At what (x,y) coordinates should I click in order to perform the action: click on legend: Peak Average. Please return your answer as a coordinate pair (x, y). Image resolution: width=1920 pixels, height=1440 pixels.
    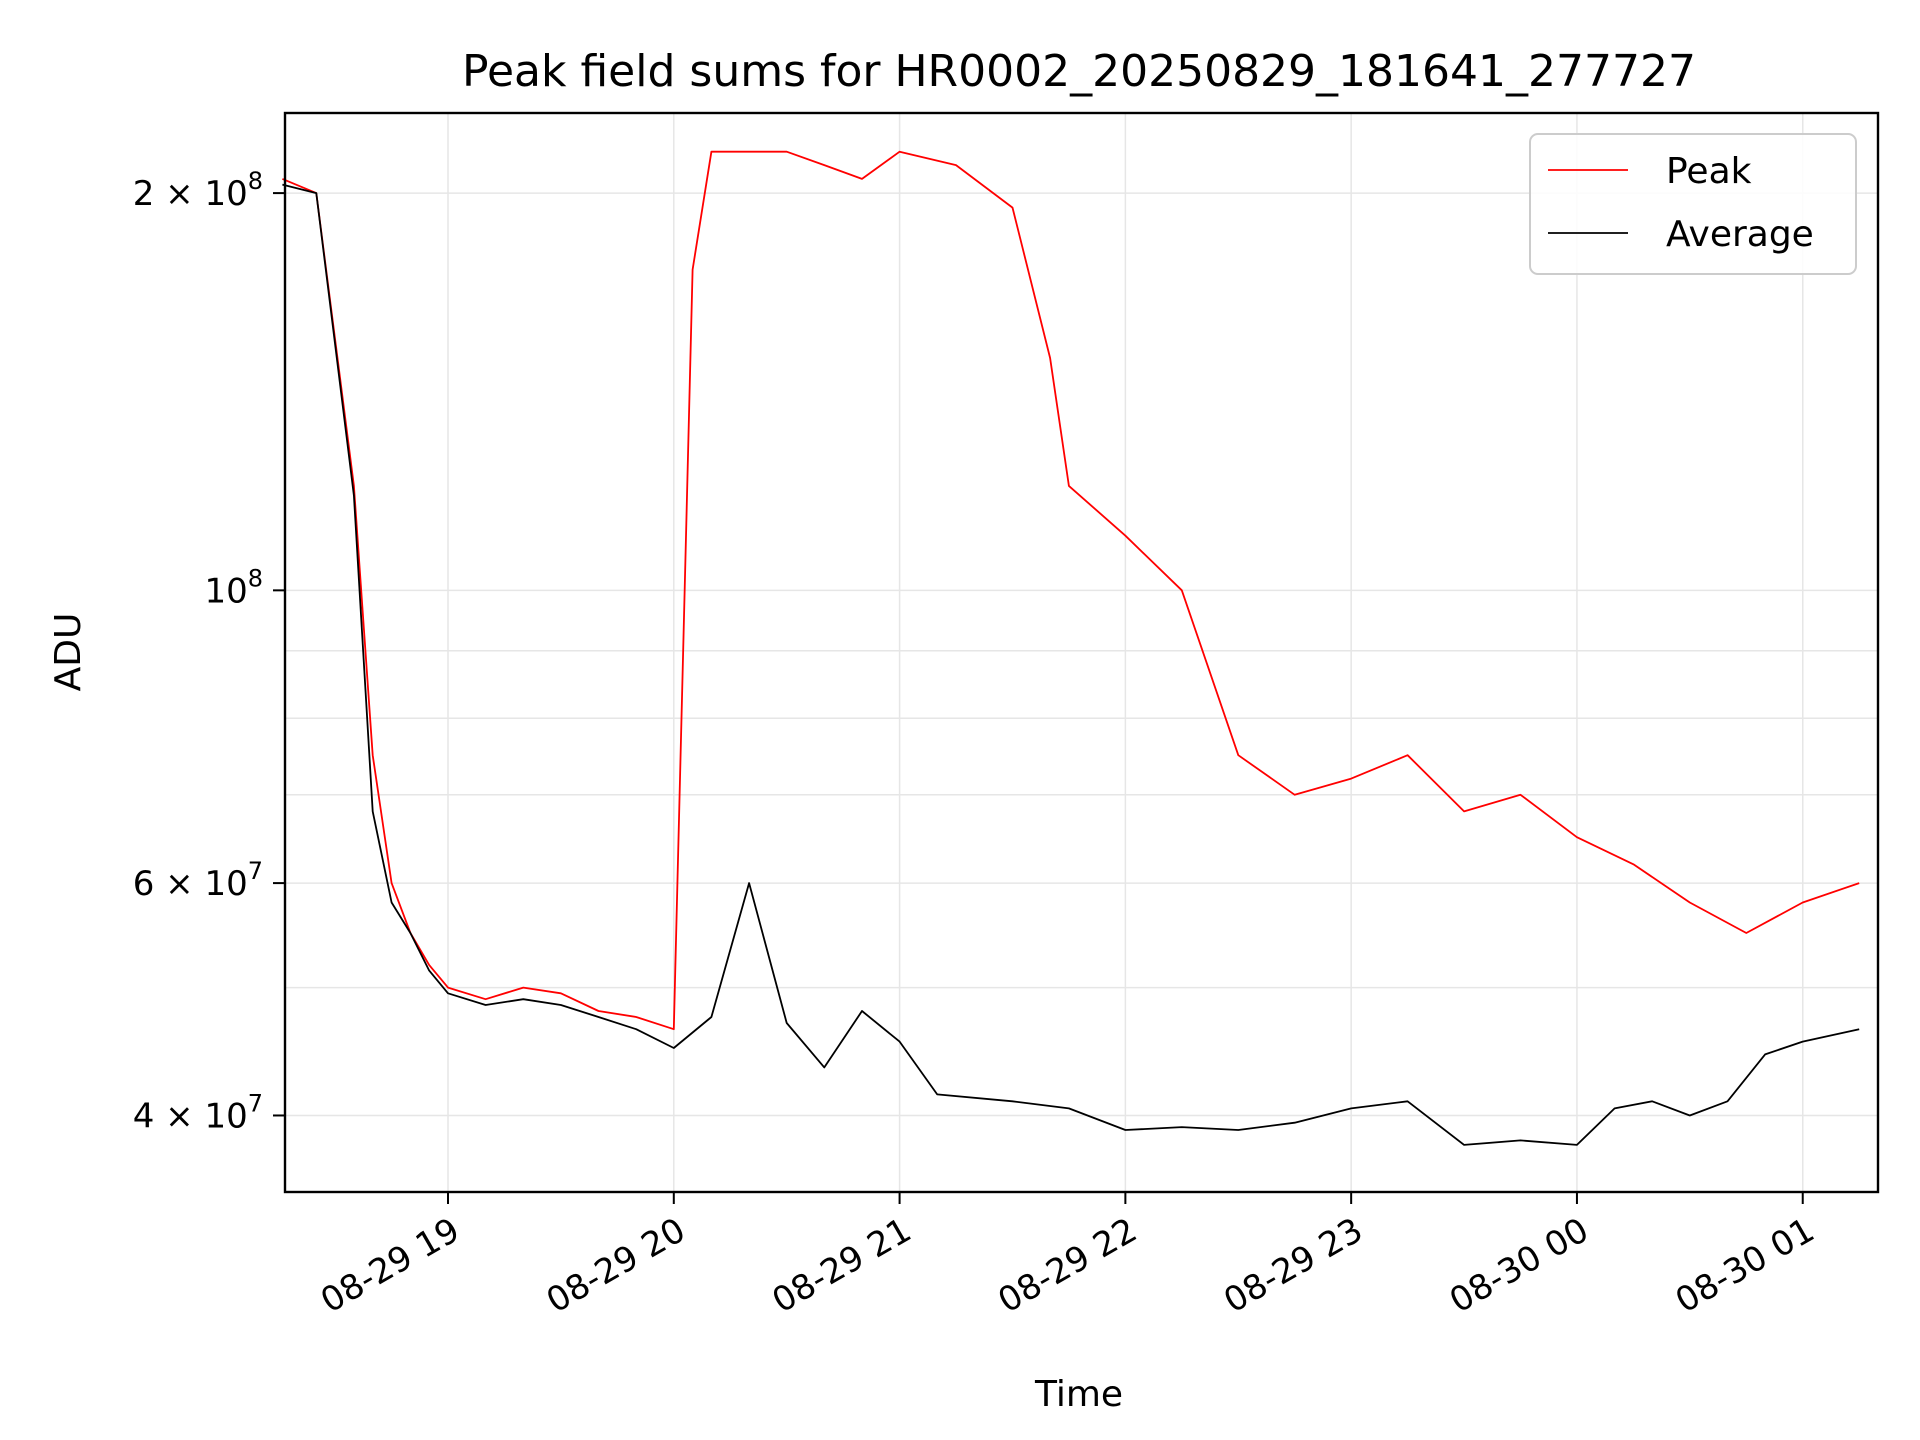
    Looking at the image, I should click on (1693, 204).